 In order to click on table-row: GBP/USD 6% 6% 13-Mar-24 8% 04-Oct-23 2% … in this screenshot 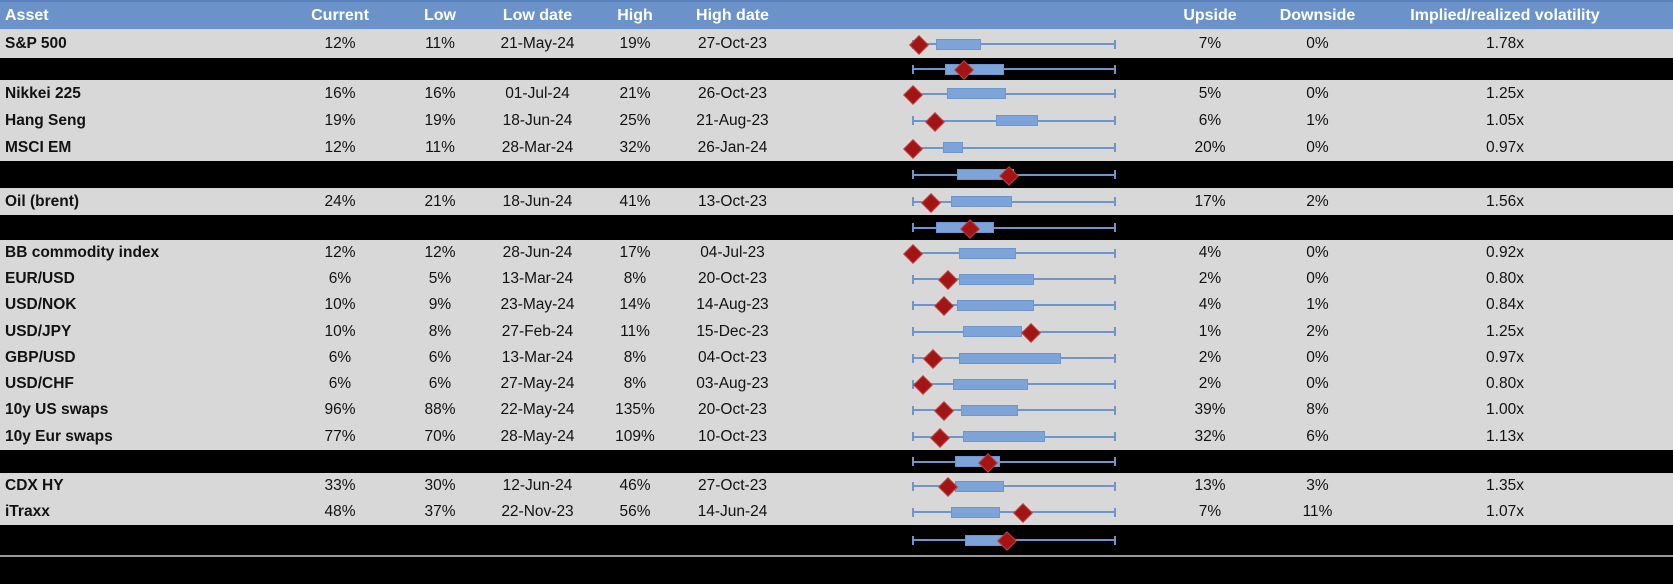, I will do `click(836, 358)`.